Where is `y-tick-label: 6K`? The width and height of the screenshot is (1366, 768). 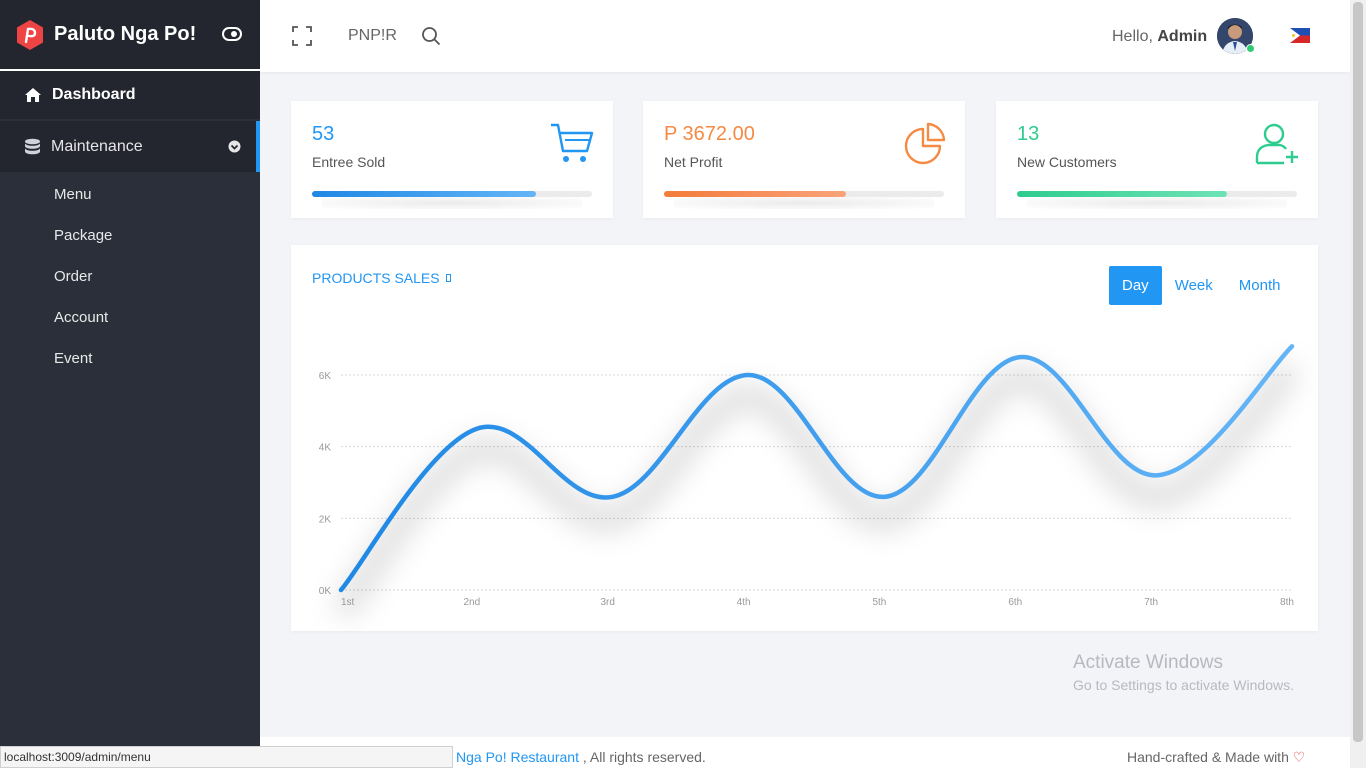 y-tick-label: 6K is located at coordinates (325, 376).